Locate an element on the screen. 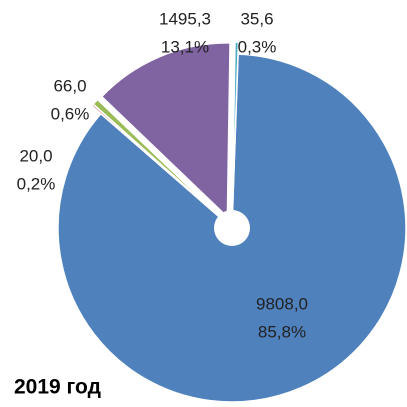  chart-title: 2019 год is located at coordinates (57, 387).